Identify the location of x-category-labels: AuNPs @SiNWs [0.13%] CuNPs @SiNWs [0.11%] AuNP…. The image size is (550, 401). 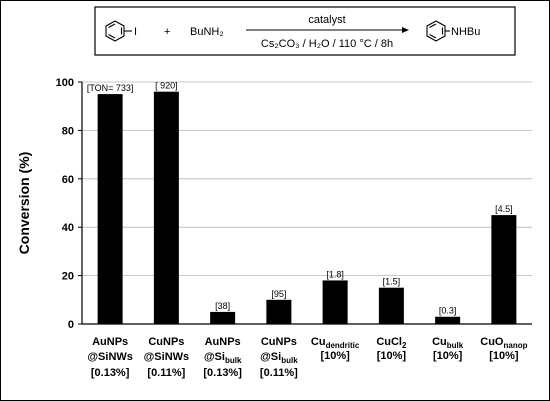
(307, 357).